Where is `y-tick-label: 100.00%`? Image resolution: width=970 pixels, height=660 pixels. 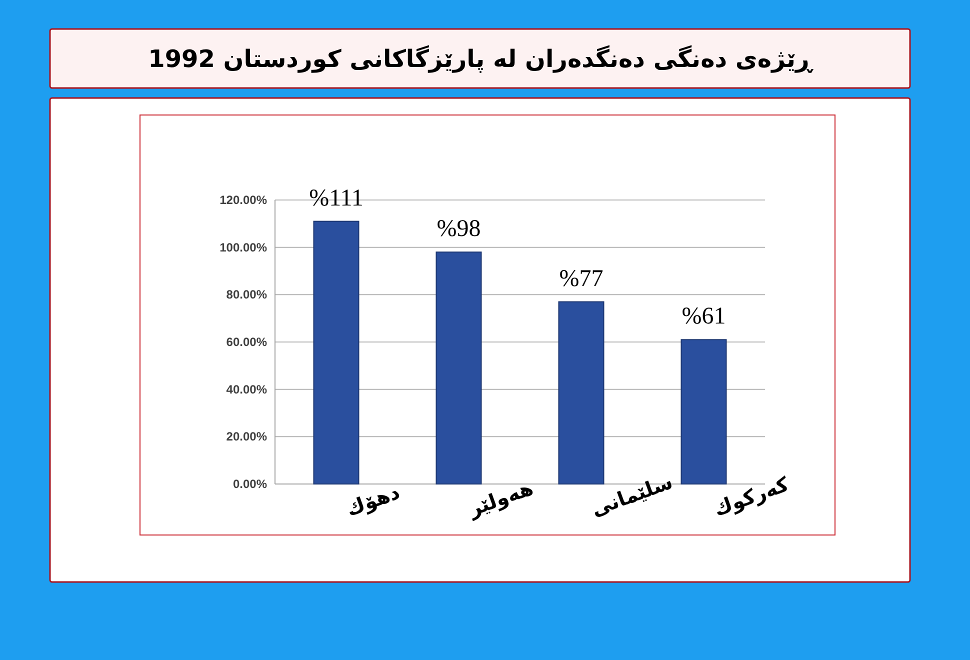 y-tick-label: 100.00% is located at coordinates (244, 247).